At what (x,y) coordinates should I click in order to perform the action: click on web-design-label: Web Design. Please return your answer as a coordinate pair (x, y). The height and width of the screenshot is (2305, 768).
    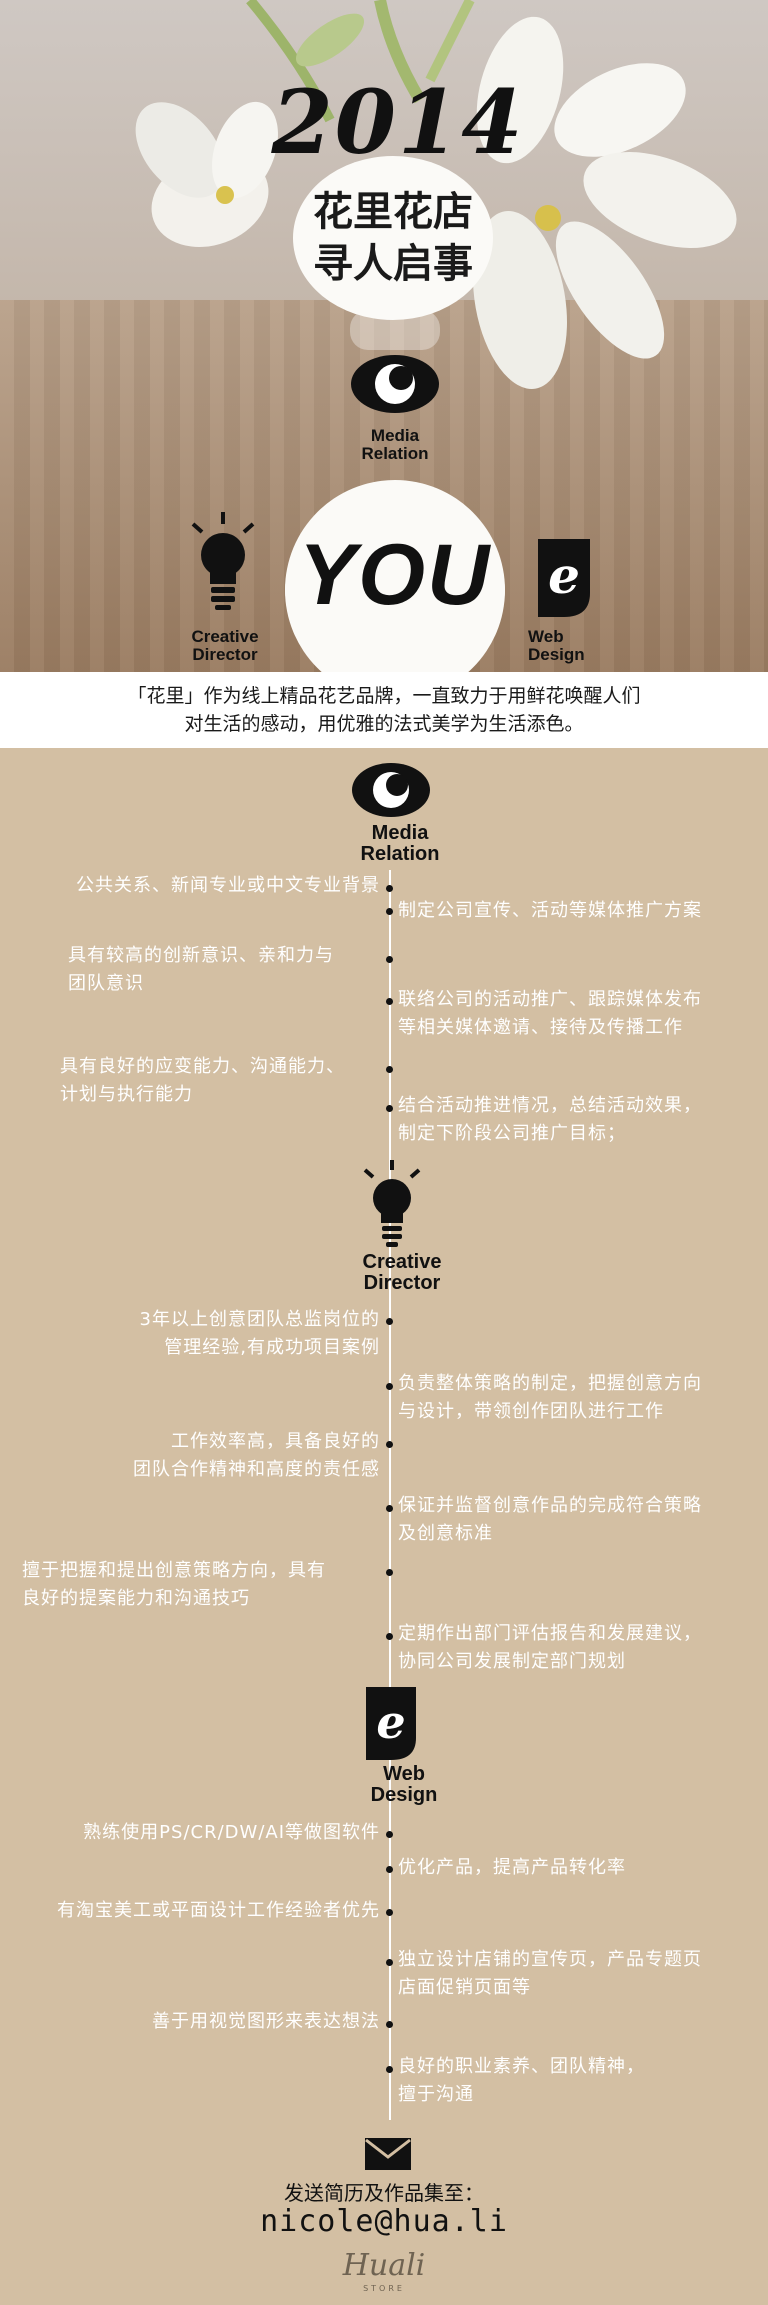
    Looking at the image, I should click on (573, 646).